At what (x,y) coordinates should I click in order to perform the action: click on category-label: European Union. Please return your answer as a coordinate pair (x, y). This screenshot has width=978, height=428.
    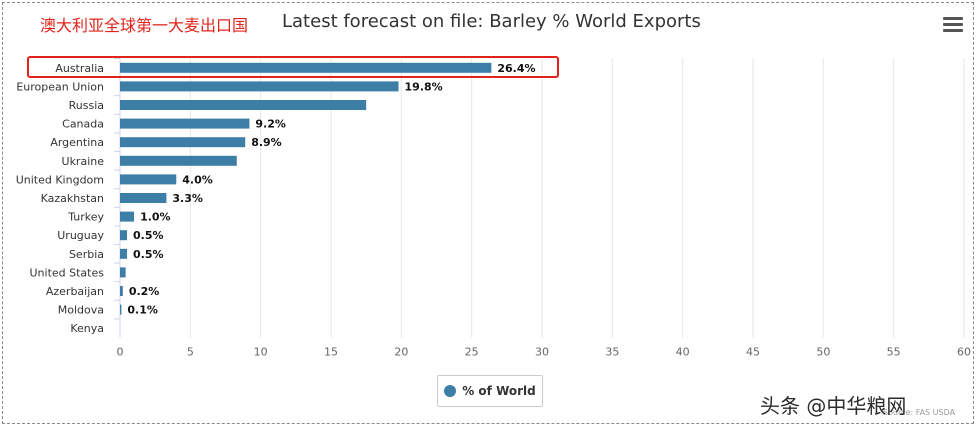
    Looking at the image, I should click on (60, 86).